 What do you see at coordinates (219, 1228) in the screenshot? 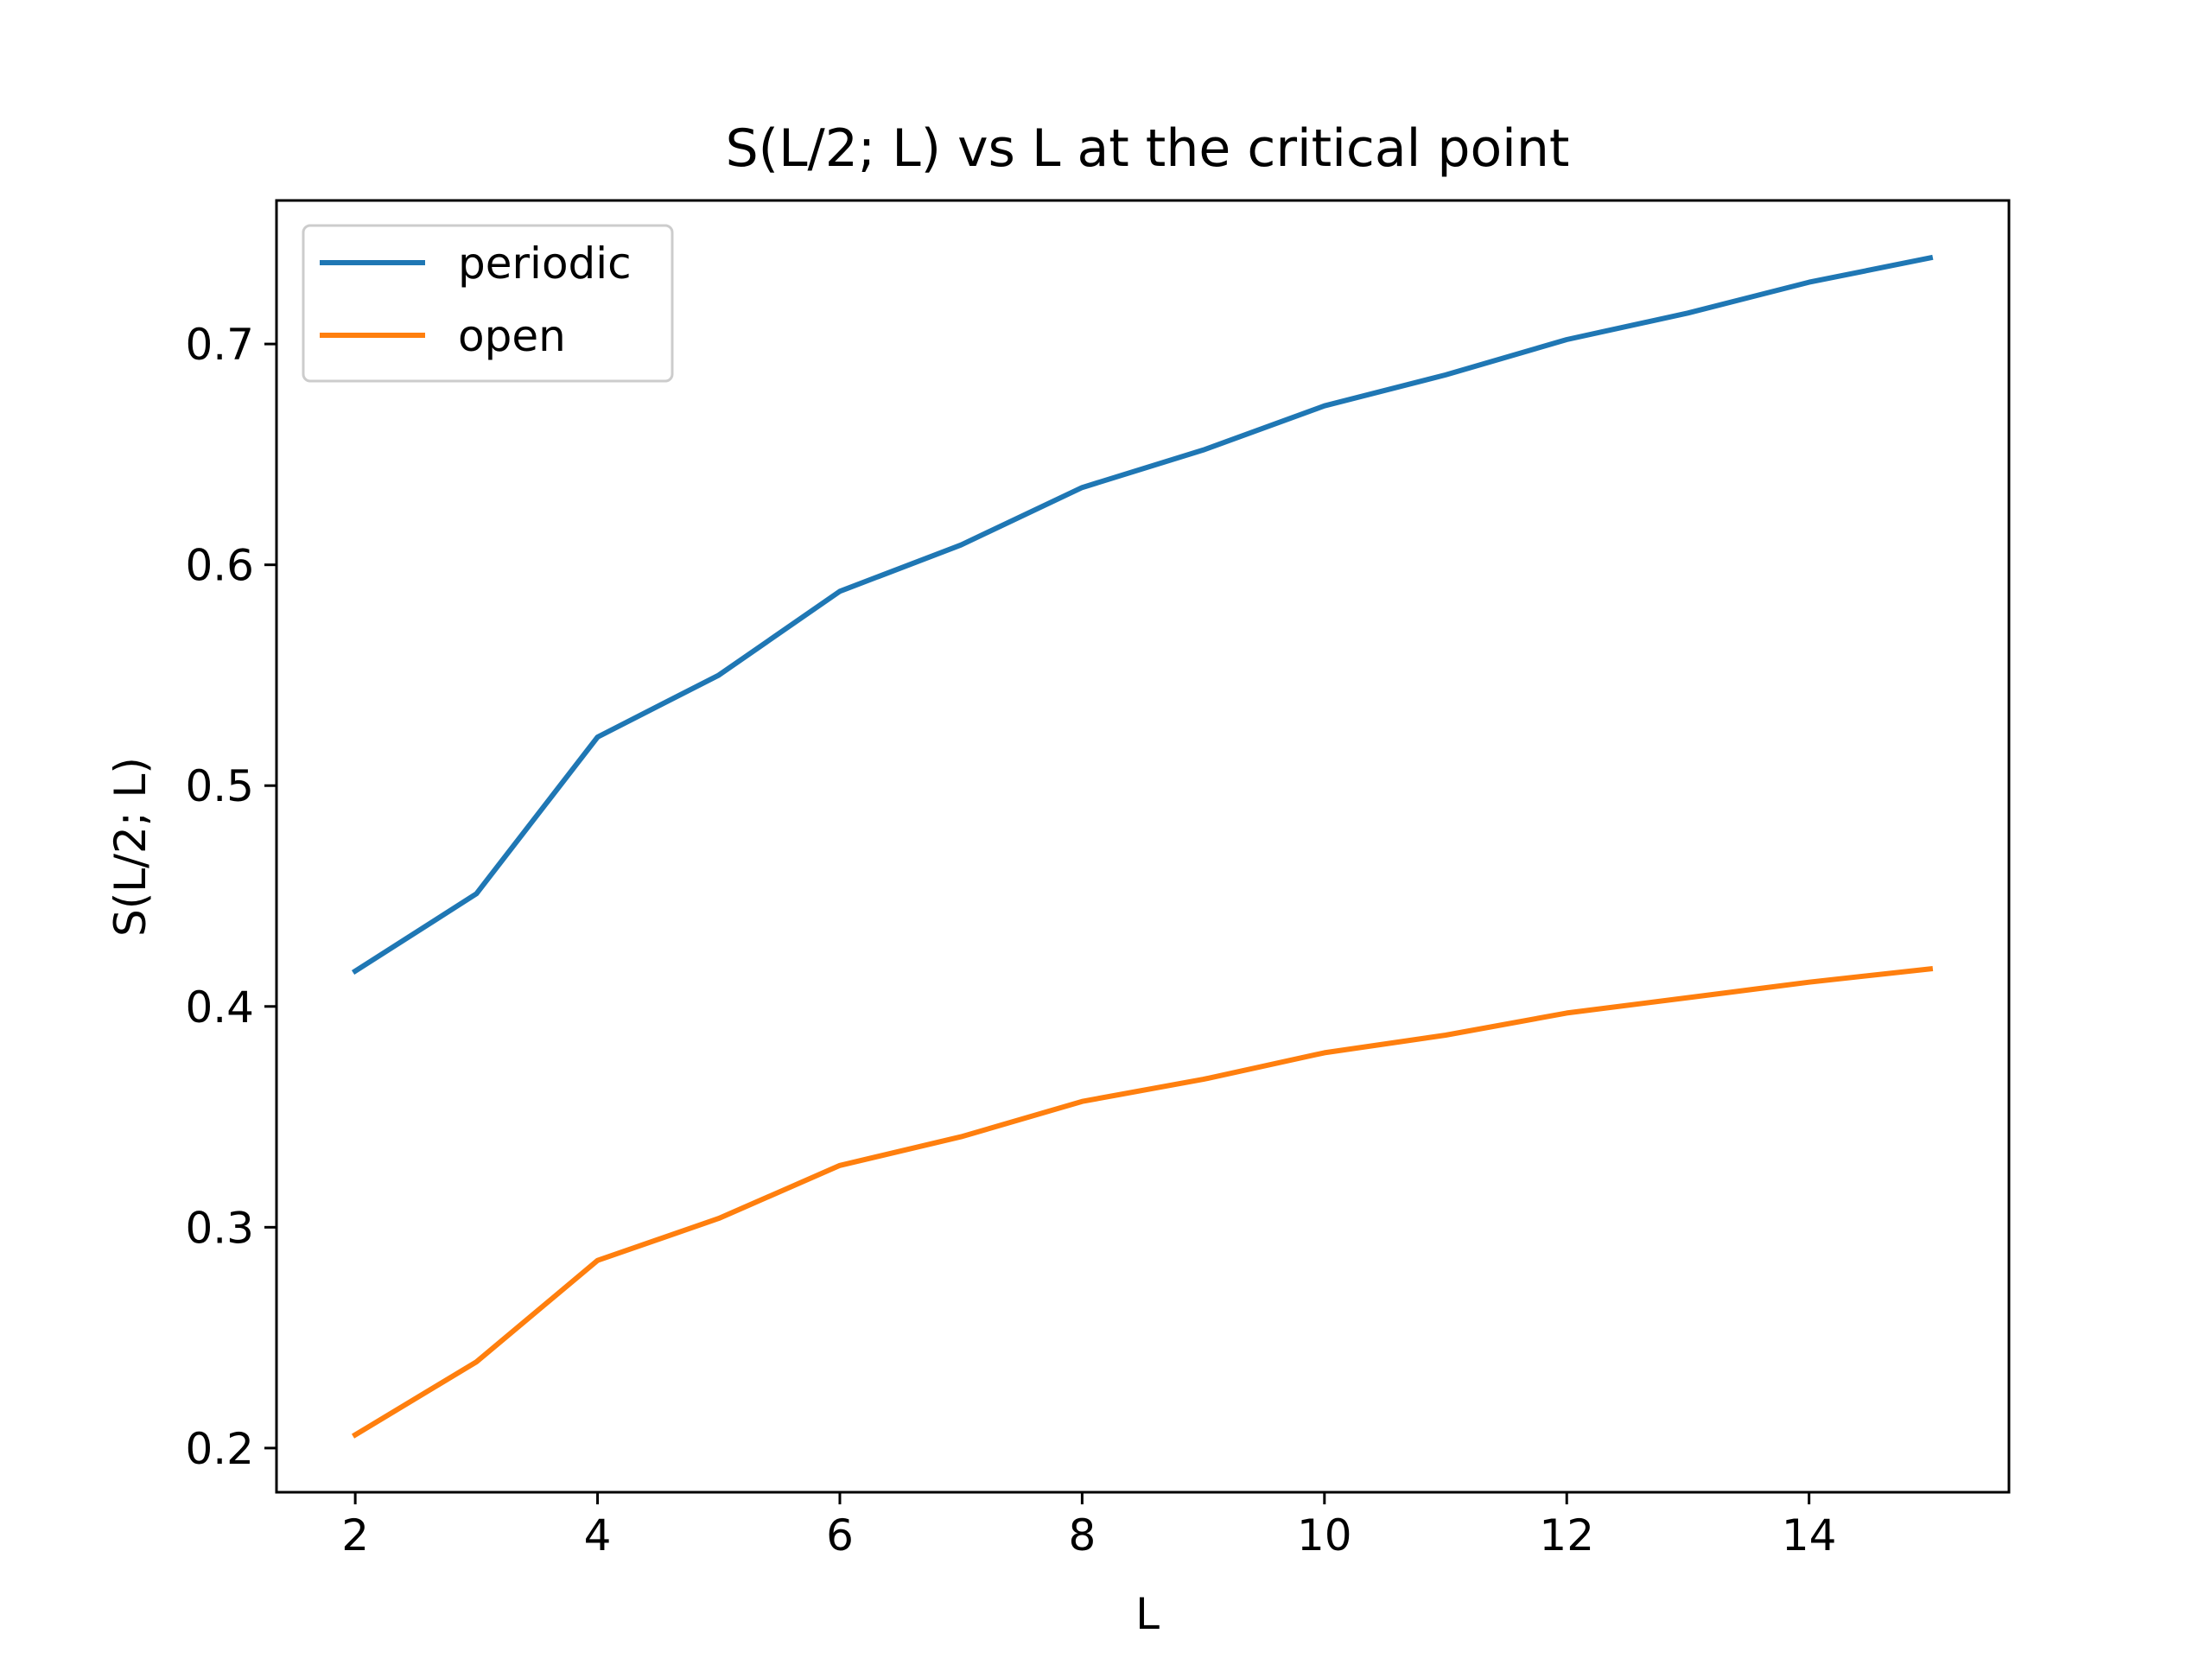
I see `y-tick-label: 0.3` at bounding box center [219, 1228].